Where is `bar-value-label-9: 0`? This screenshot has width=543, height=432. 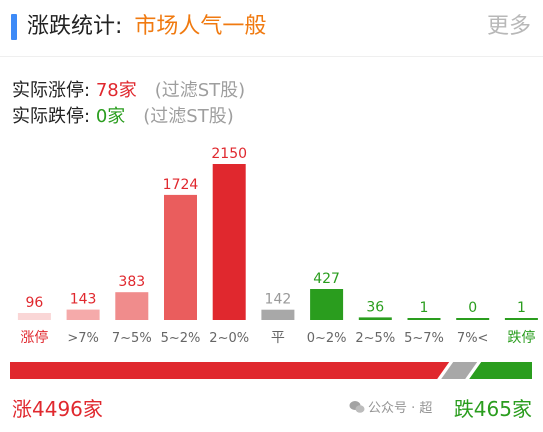 bar-value-label-9: 0 is located at coordinates (472, 308).